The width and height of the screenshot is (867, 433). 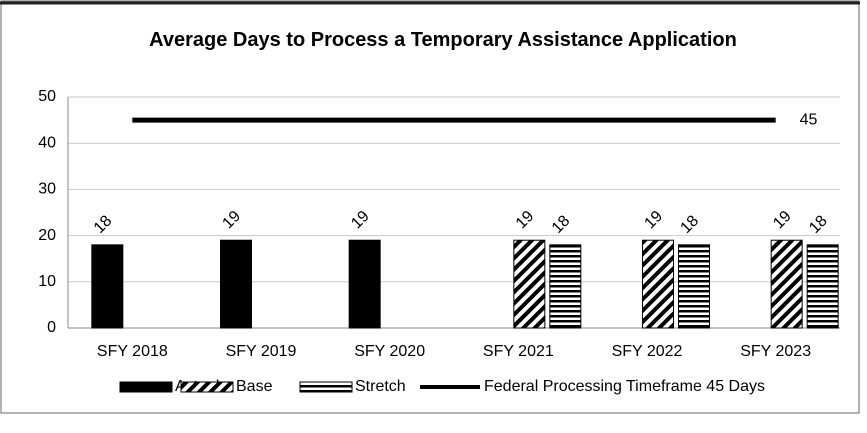 I want to click on x-tick-label: SFY 2021, so click(x=518, y=351).